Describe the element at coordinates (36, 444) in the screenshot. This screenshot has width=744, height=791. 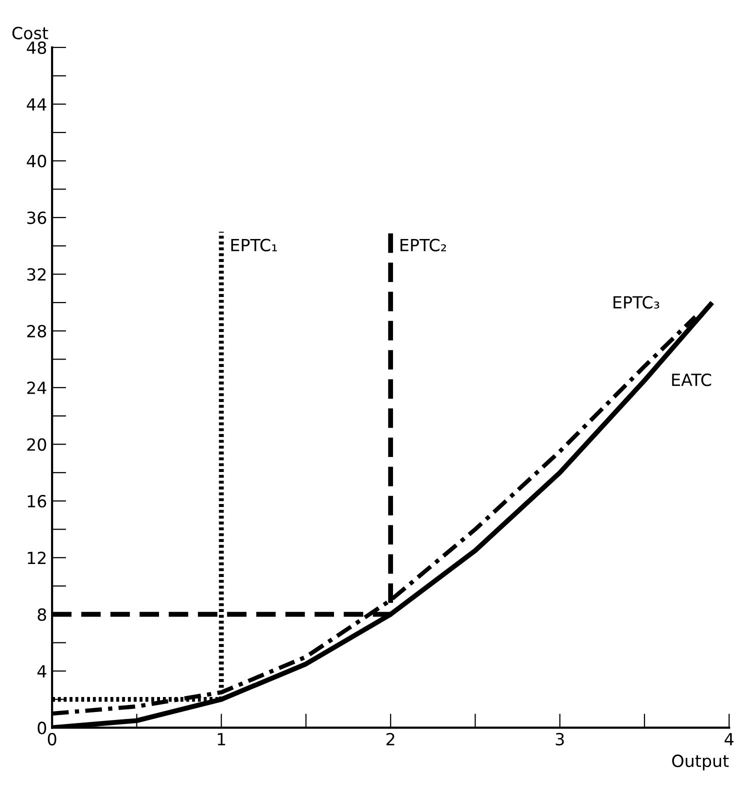
I see `y-tick-label: 20` at that location.